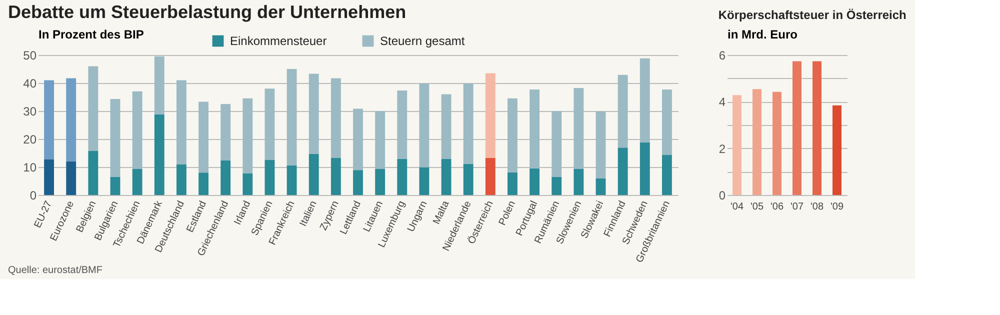  I want to click on y-tick-label: 20, so click(30, 139).